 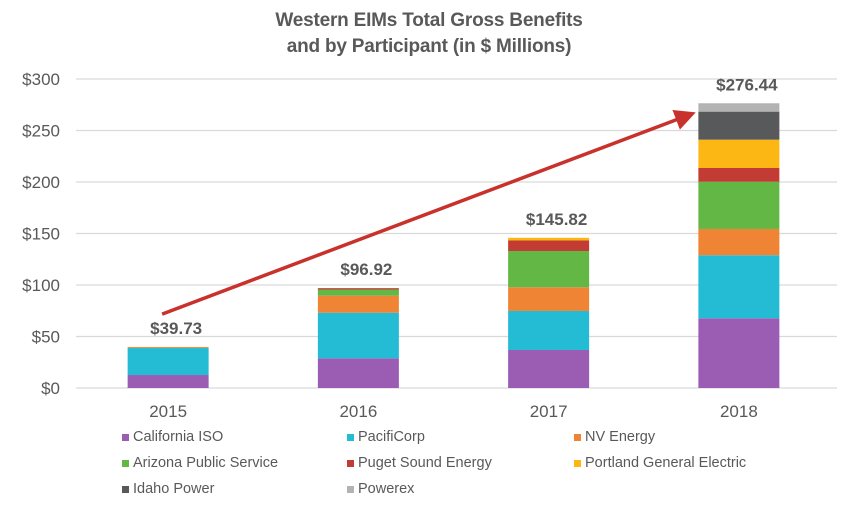 I want to click on legend-item: Powerex, so click(x=380, y=489).